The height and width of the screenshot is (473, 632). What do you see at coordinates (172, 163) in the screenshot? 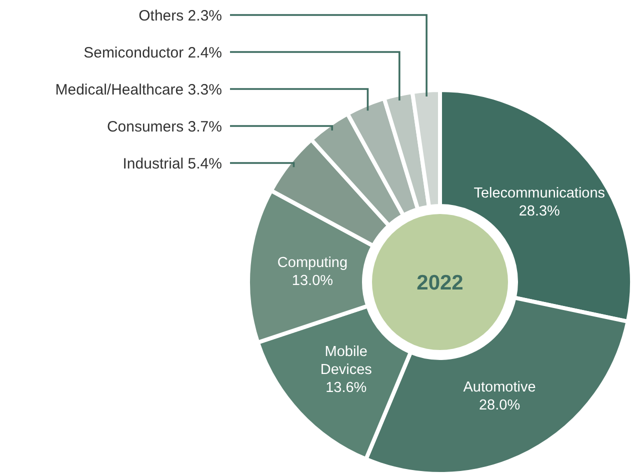
I see `slice-label: Industrial 5.4%` at bounding box center [172, 163].